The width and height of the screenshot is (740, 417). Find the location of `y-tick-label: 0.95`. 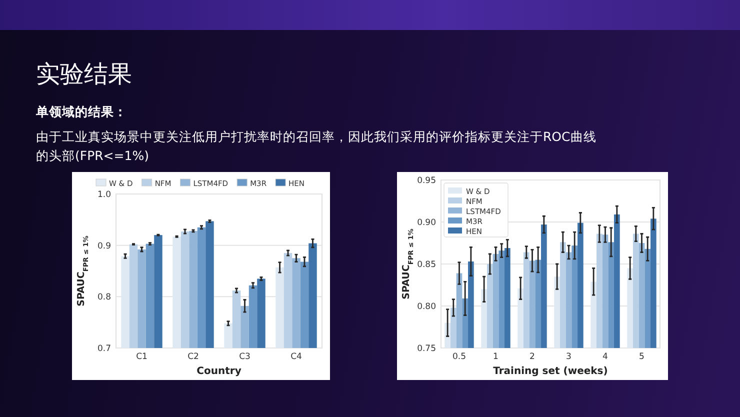

y-tick-label: 0.95 is located at coordinates (426, 181).